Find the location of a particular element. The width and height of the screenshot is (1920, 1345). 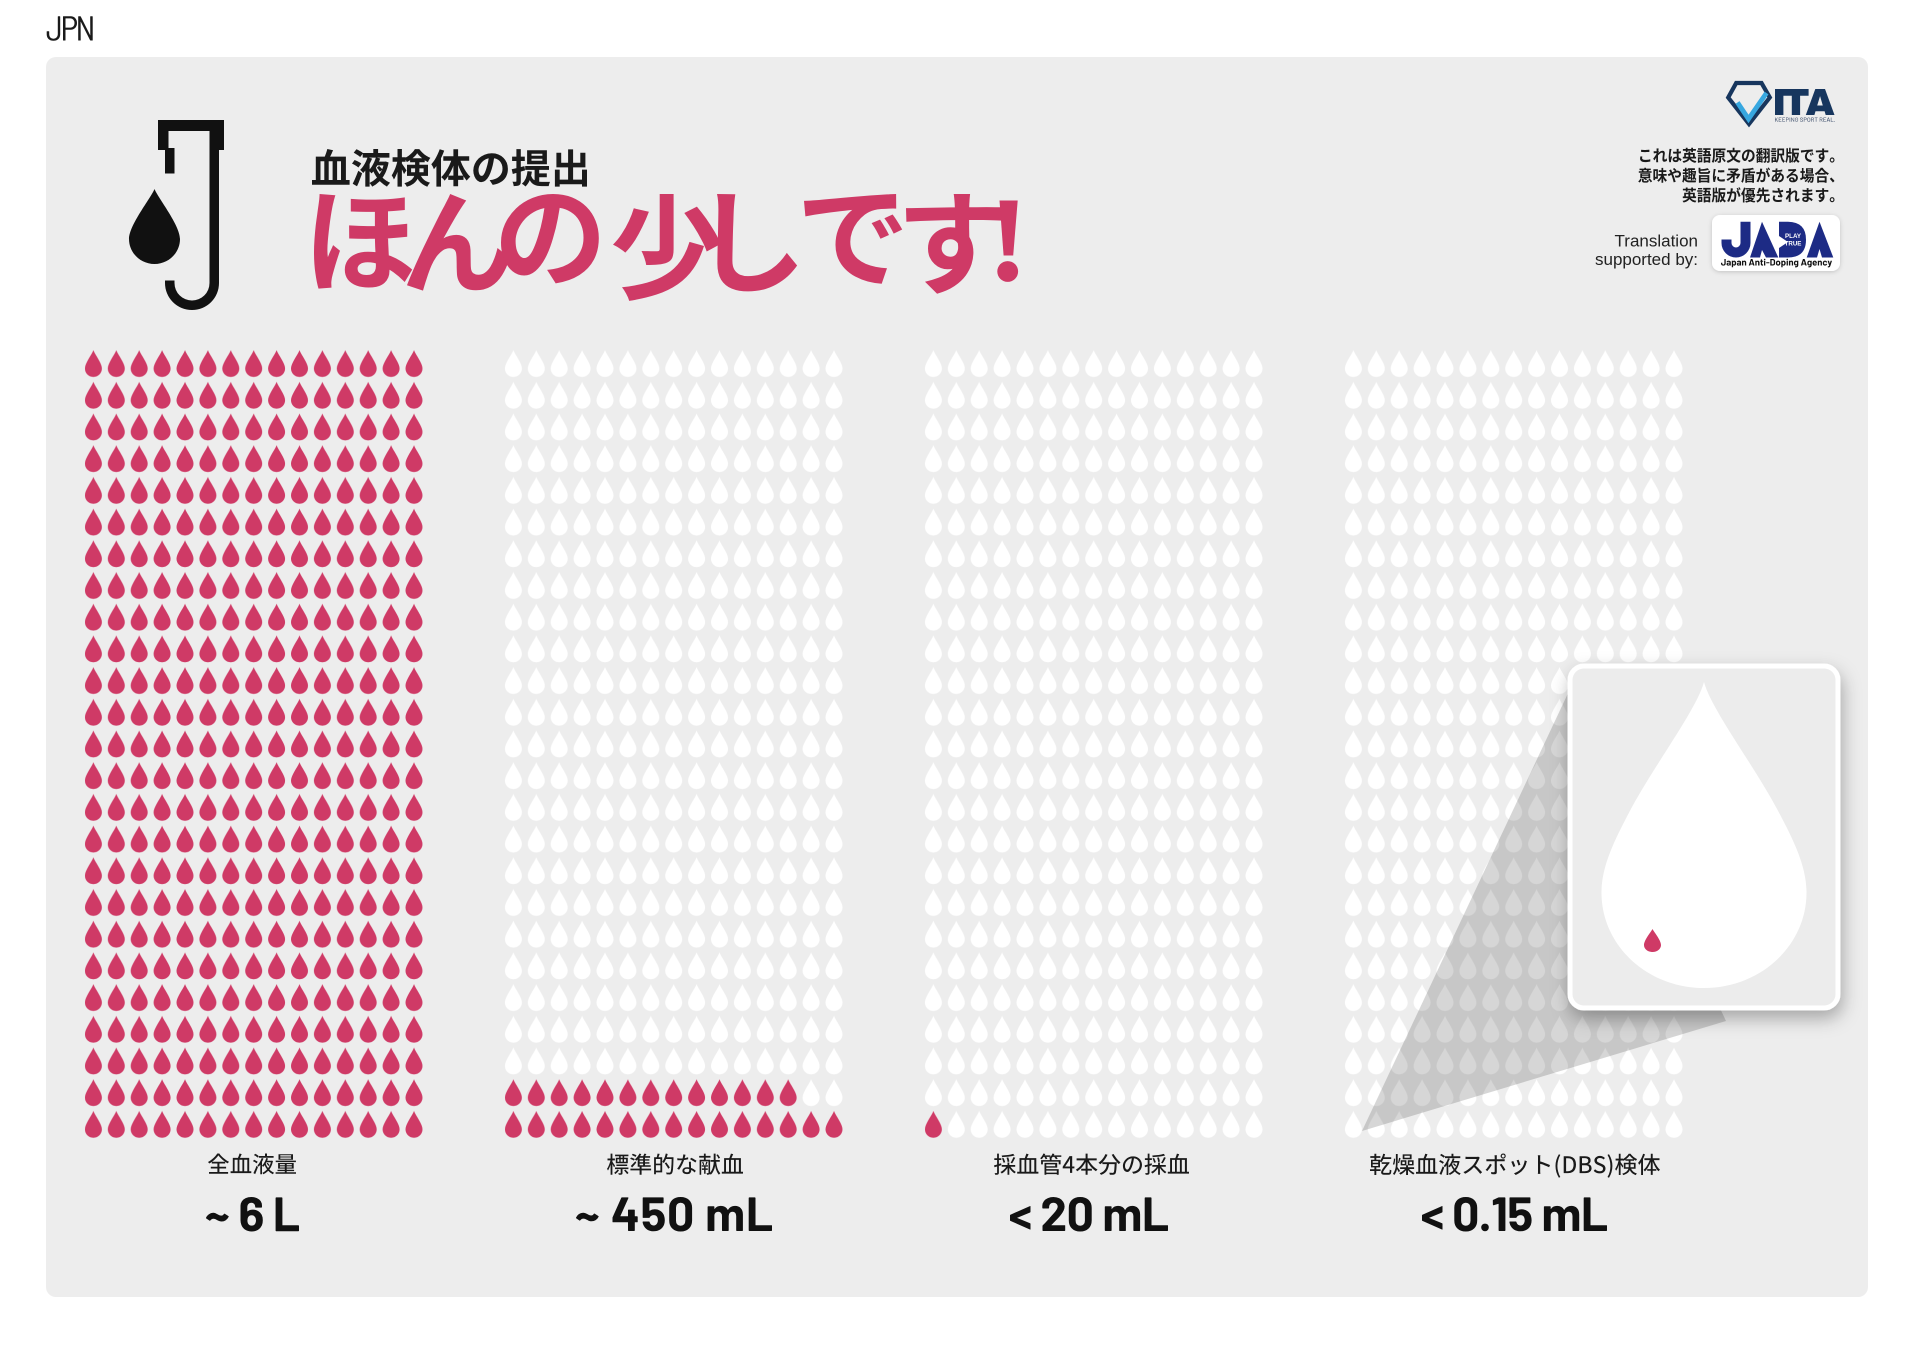

svg-text: PLAY is located at coordinates (1793, 236).